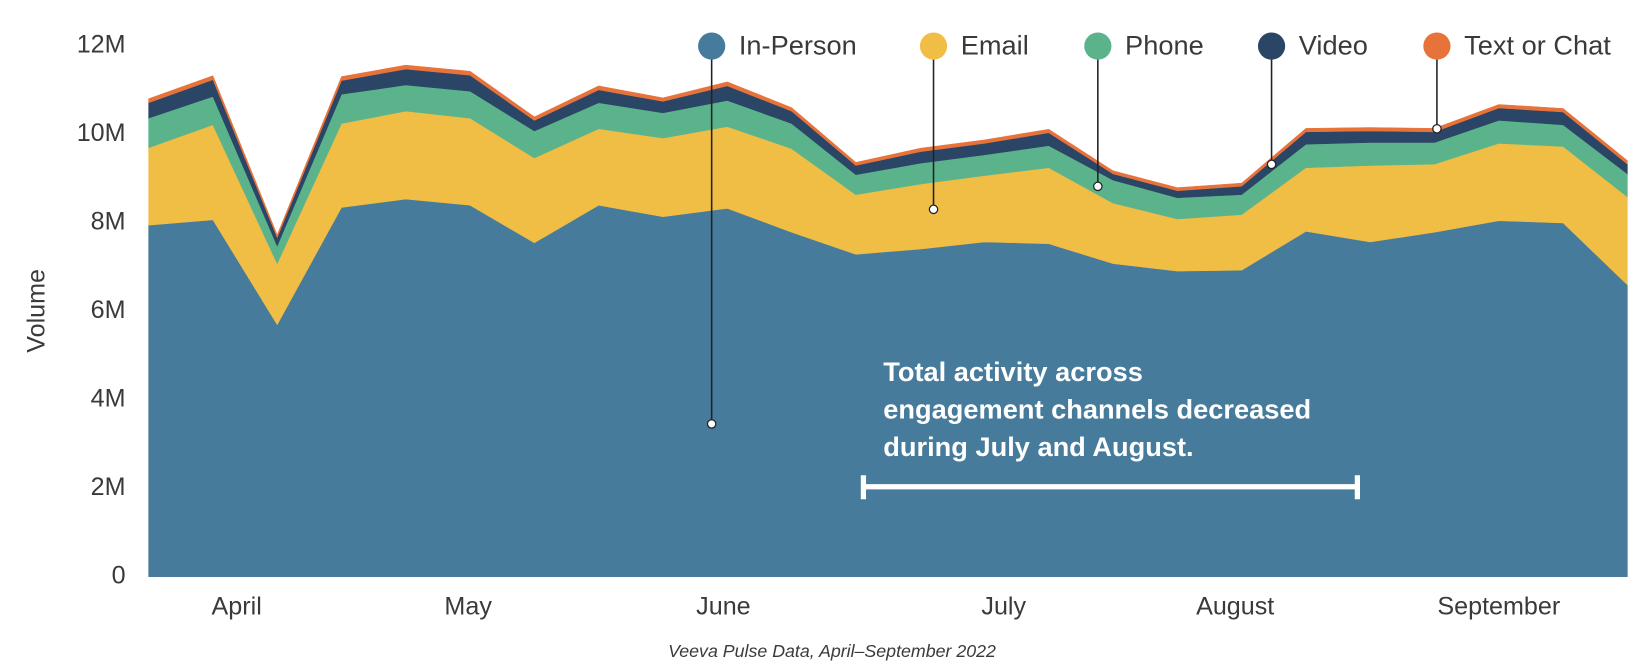  What do you see at coordinates (1097, 409) in the screenshot?
I see `annotation: engagement channels decreased` at bounding box center [1097, 409].